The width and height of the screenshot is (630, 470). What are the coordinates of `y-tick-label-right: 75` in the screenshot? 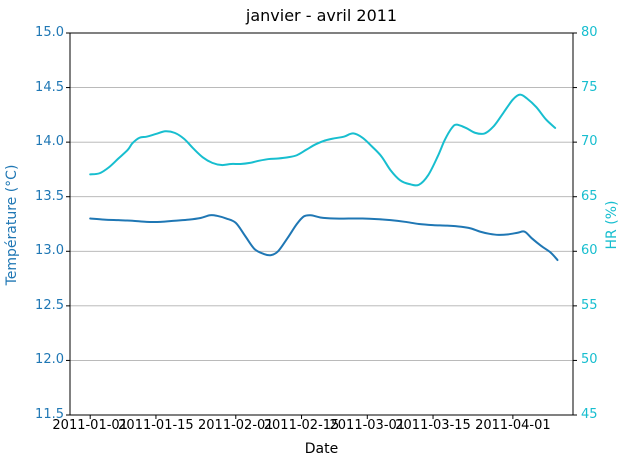 It's located at (589, 87).